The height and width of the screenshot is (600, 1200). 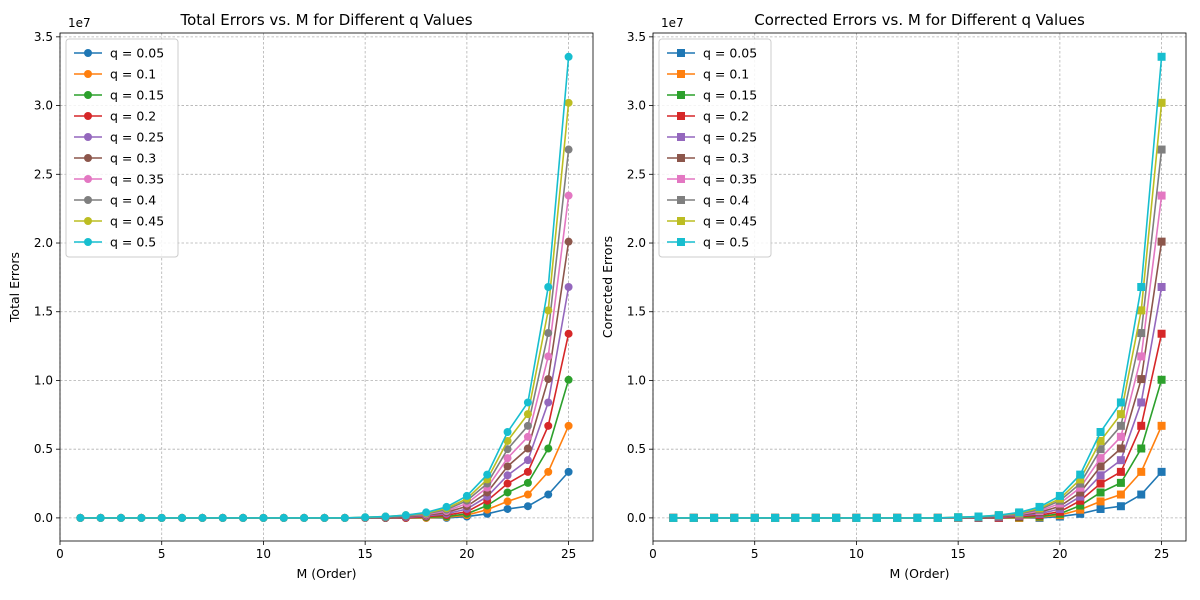 What do you see at coordinates (43, 380) in the screenshot?
I see `y-tick-label: 1.0` at bounding box center [43, 380].